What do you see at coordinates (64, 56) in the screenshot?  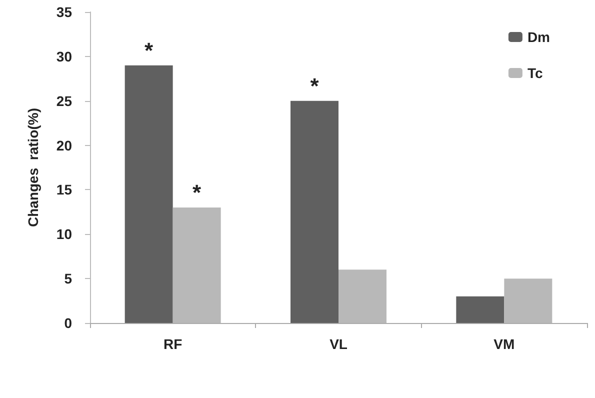 I see `y-tick-label: 30` at bounding box center [64, 56].